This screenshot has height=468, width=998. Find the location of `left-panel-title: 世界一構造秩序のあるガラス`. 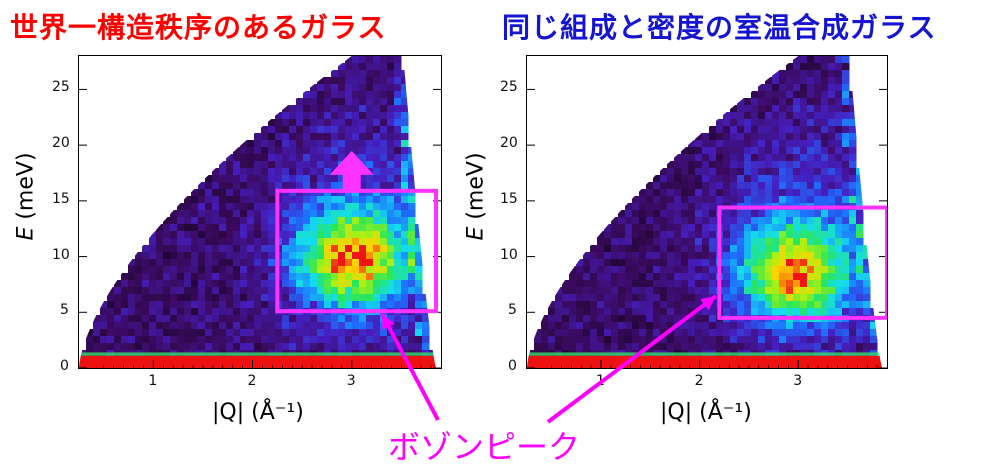

left-panel-title: 世界一構造秩序のあるガラス is located at coordinates (198, 27).